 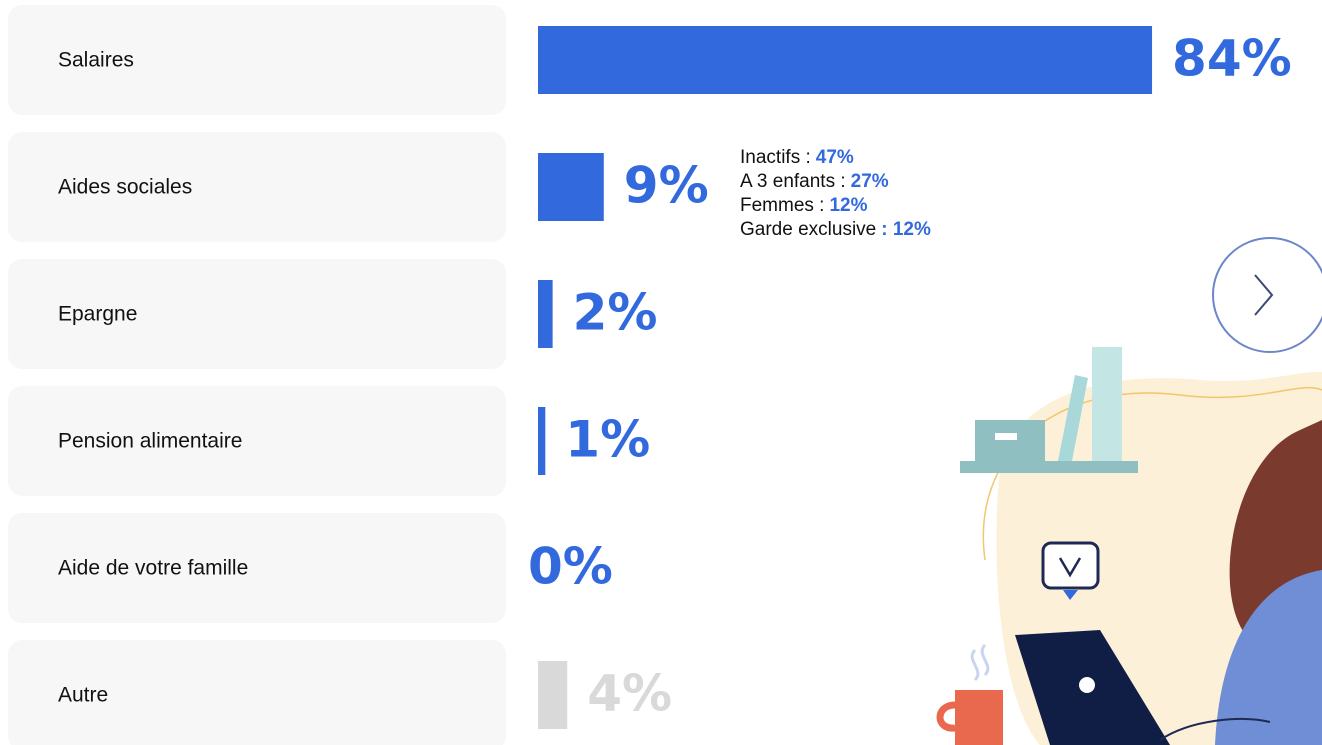 What do you see at coordinates (1152, 473) in the screenshot?
I see `curve` at bounding box center [1152, 473].